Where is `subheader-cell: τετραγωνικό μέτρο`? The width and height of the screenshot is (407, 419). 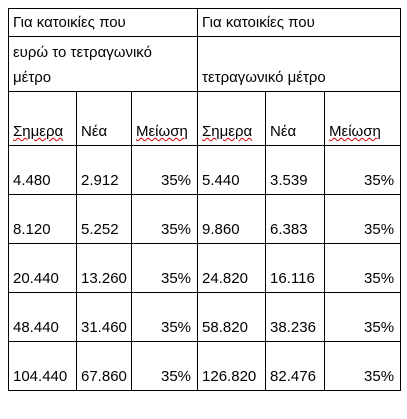 subheader-cell: τετραγωνικό μέτρο is located at coordinates (299, 64).